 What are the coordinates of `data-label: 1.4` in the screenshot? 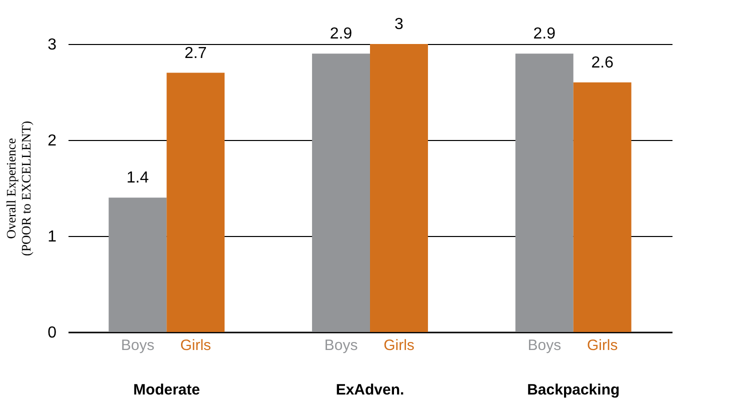 It's located at (137, 178).